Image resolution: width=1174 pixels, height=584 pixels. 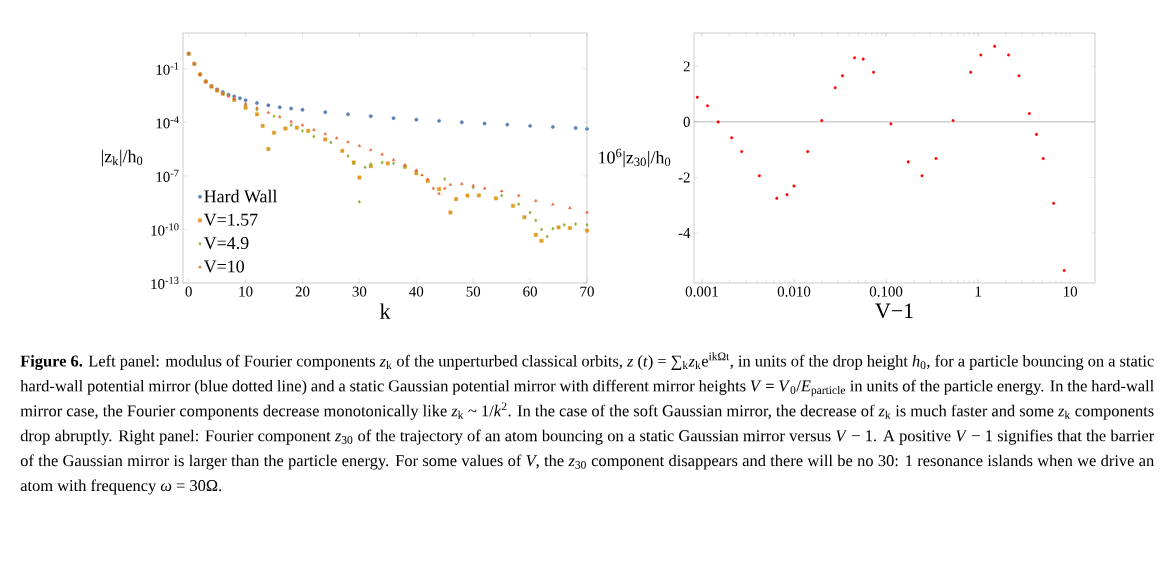 What do you see at coordinates (188, 291) in the screenshot?
I see `x-tick-label: 0` at bounding box center [188, 291].